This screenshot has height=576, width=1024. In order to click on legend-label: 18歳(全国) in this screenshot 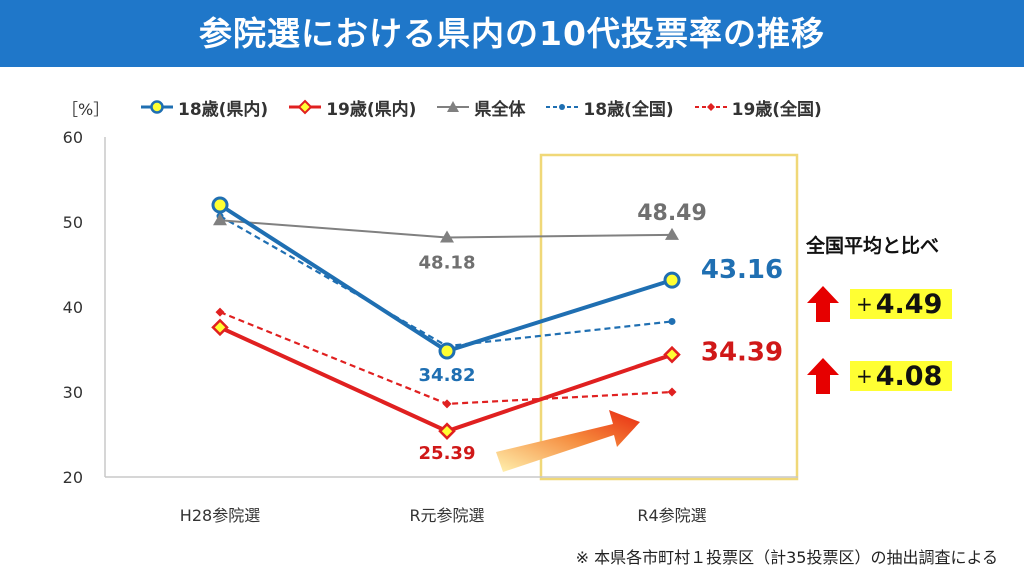, I will do `click(628, 109)`.